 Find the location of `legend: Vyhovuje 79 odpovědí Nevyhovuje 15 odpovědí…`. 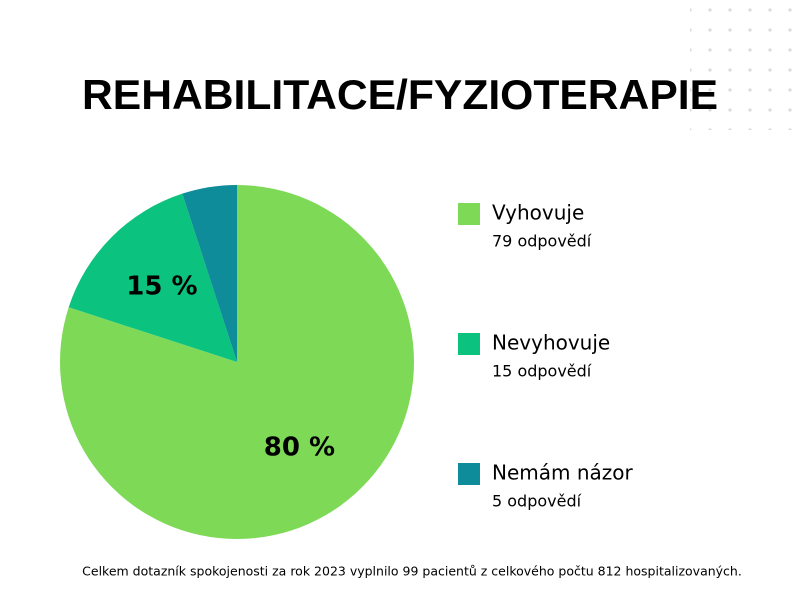

legend: Vyhovuje 79 odpovědí Nevyhovuje 15 odpovědí… is located at coordinates (546, 356).